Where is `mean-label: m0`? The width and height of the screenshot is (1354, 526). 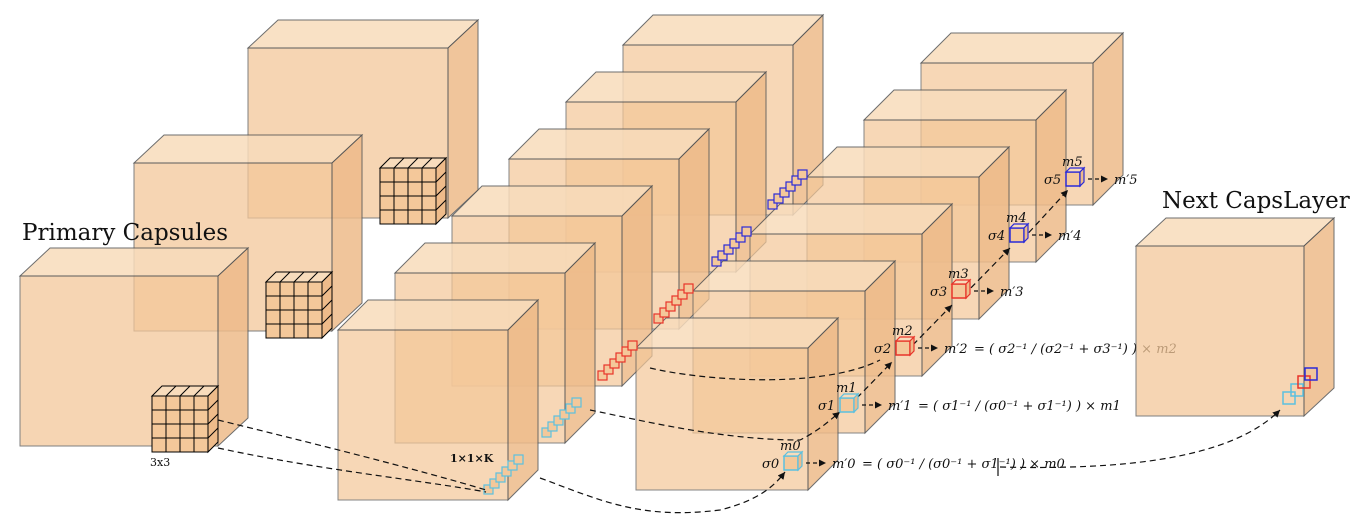 mean-label: m0 is located at coordinates (790, 446).